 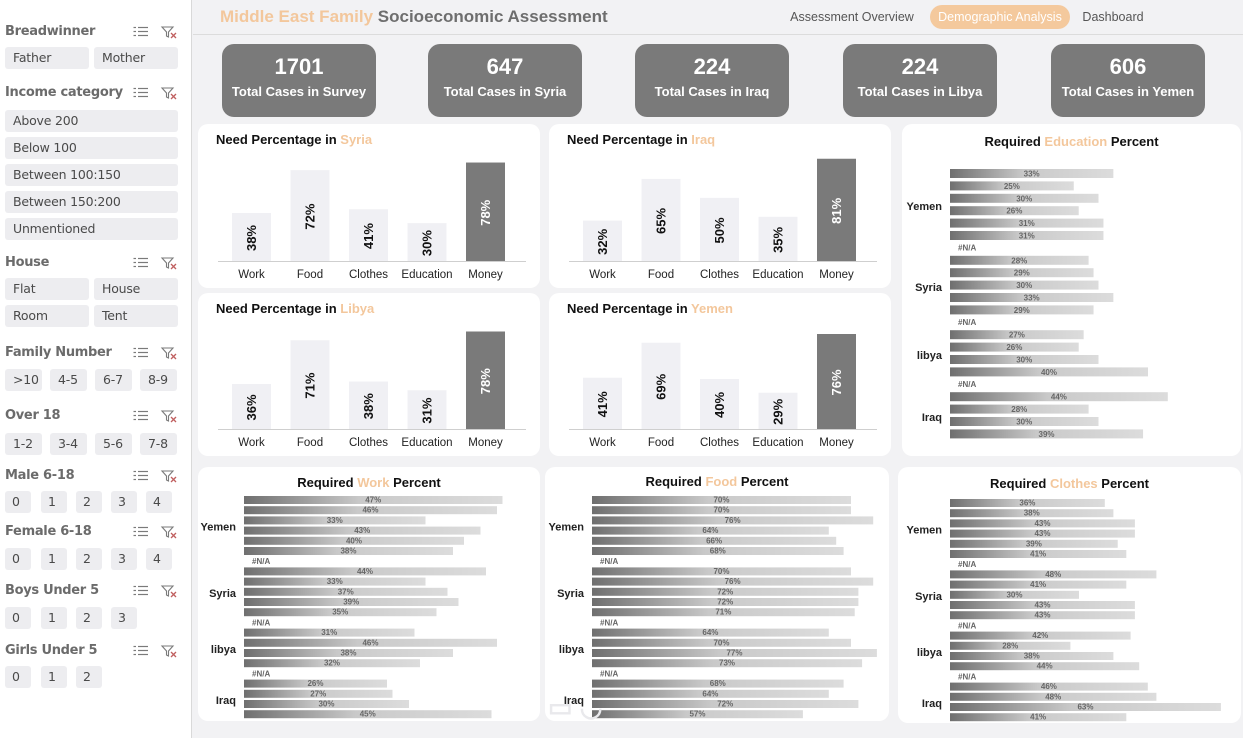 I want to click on slicer-option: Mother, so click(x=136, y=58).